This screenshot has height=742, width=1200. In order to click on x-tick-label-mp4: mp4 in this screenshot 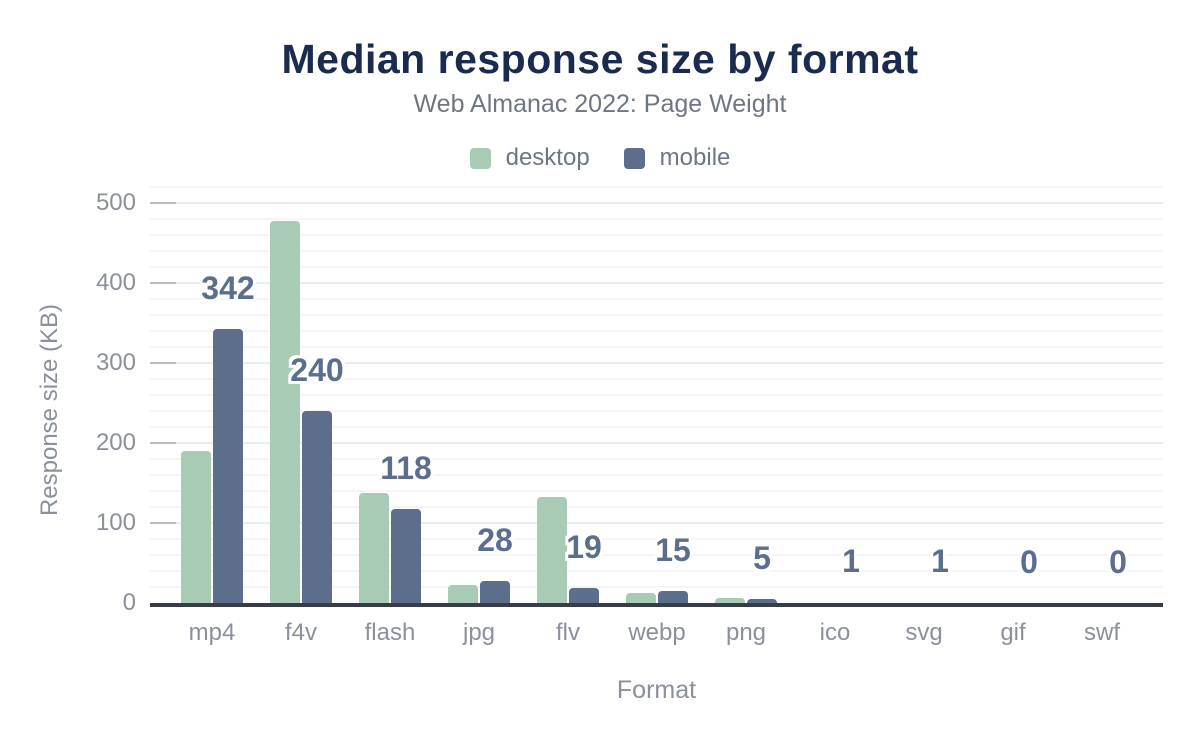, I will do `click(212, 632)`.